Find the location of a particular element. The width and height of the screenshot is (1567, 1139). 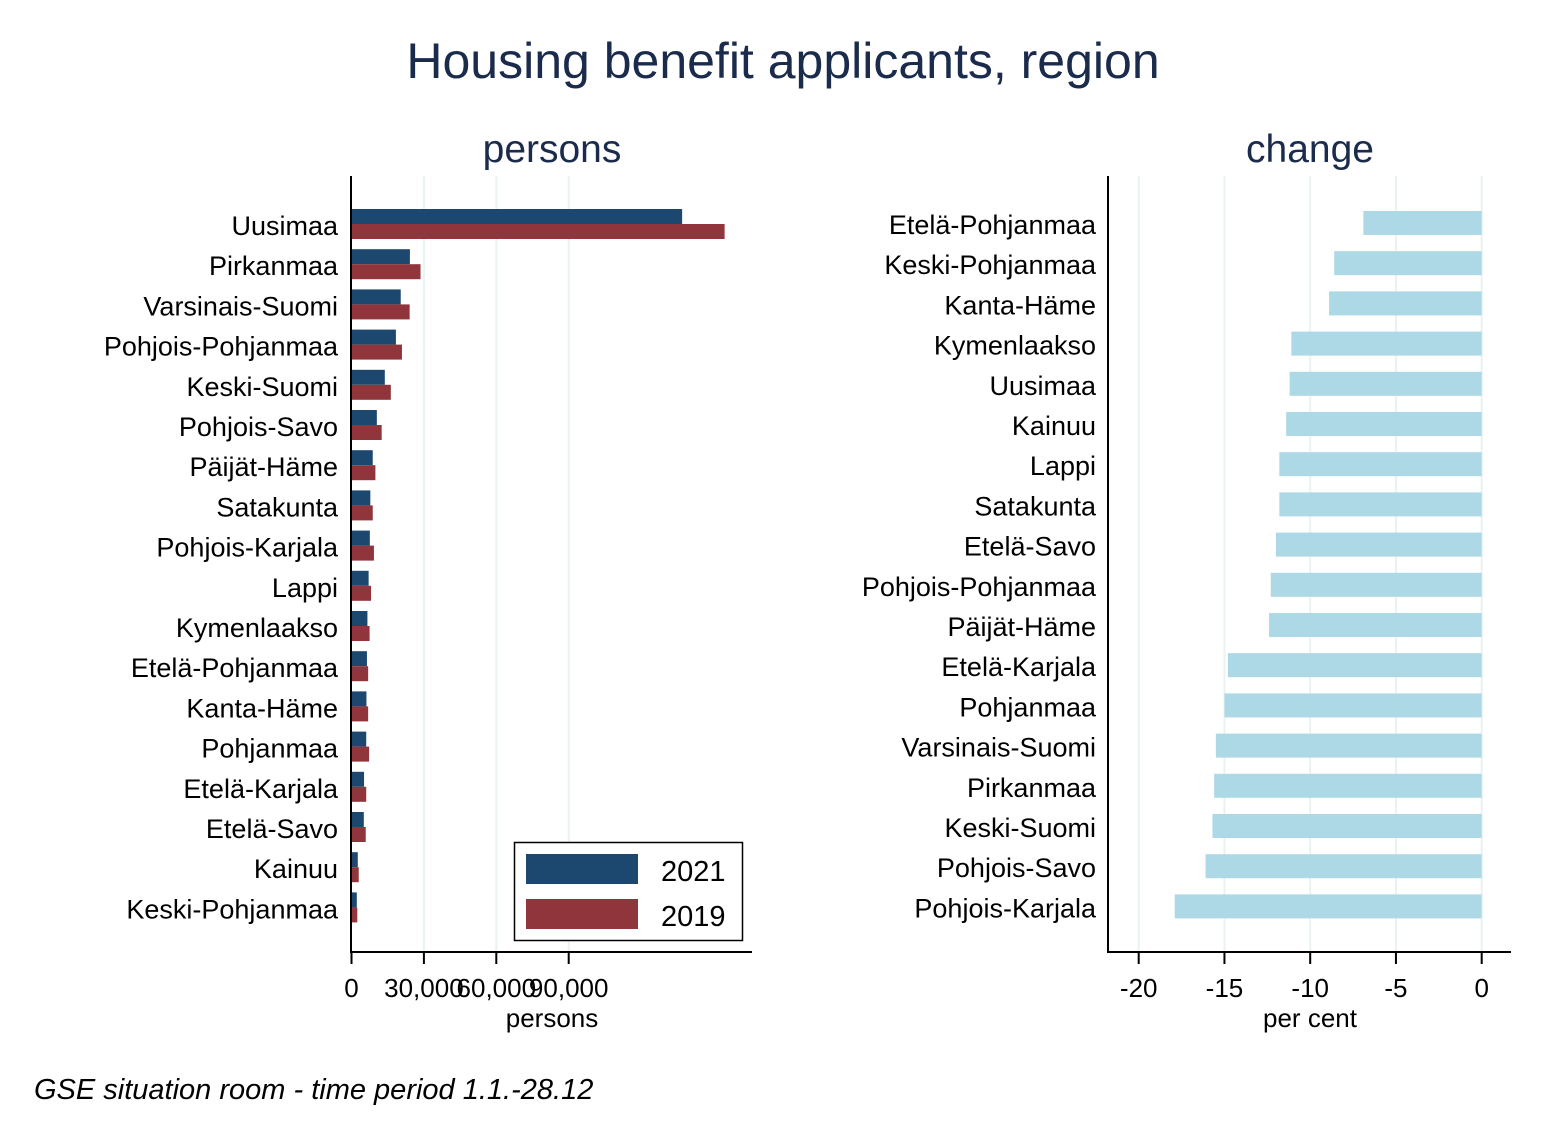

change-category-label: Etelä-Karjala is located at coordinates (1019, 667).